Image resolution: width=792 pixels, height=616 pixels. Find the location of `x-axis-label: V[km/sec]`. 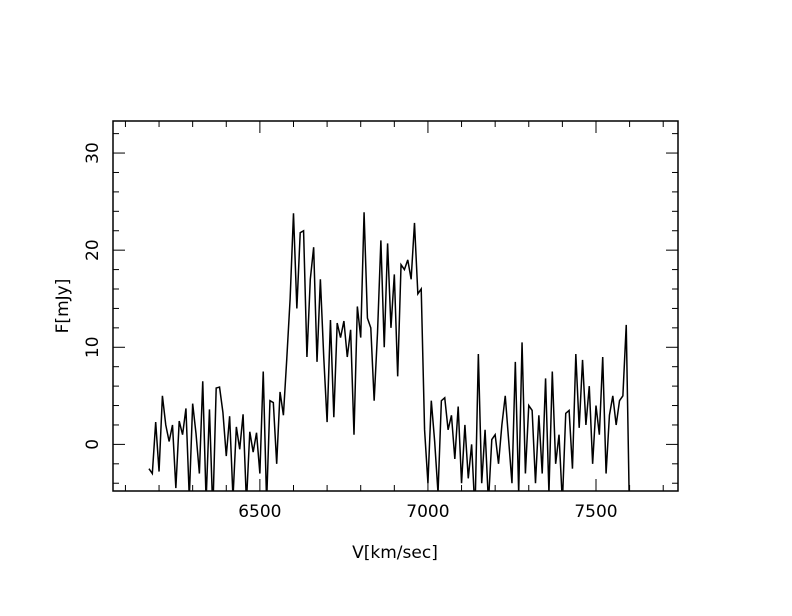

x-axis-label: V[km/sec] is located at coordinates (395, 553).